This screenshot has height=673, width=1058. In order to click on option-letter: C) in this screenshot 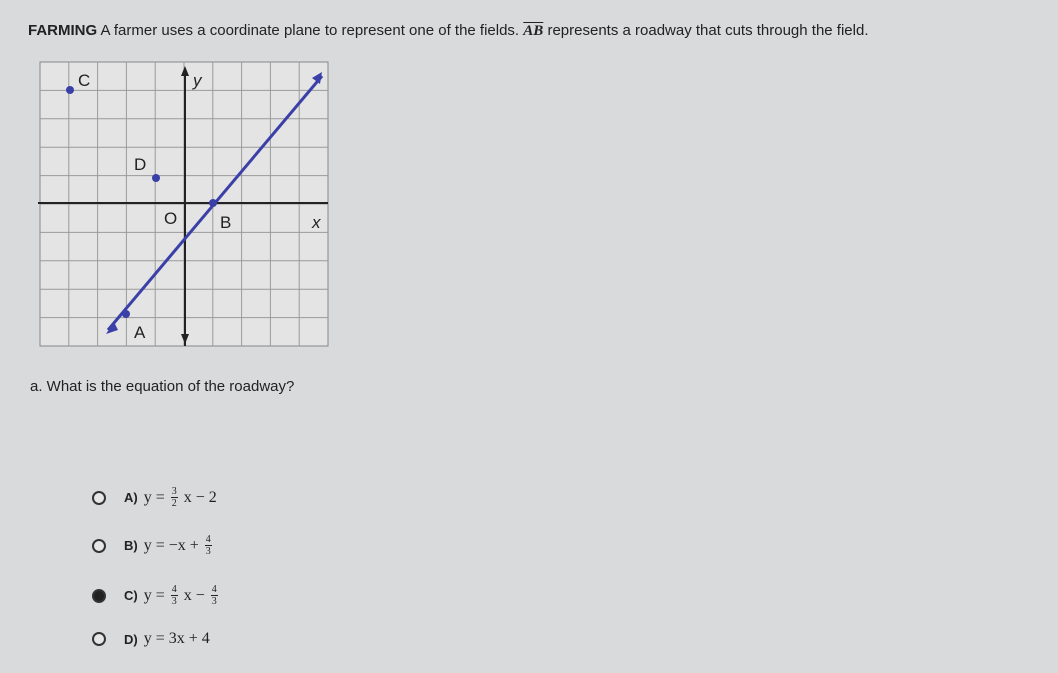, I will do `click(131, 595)`.